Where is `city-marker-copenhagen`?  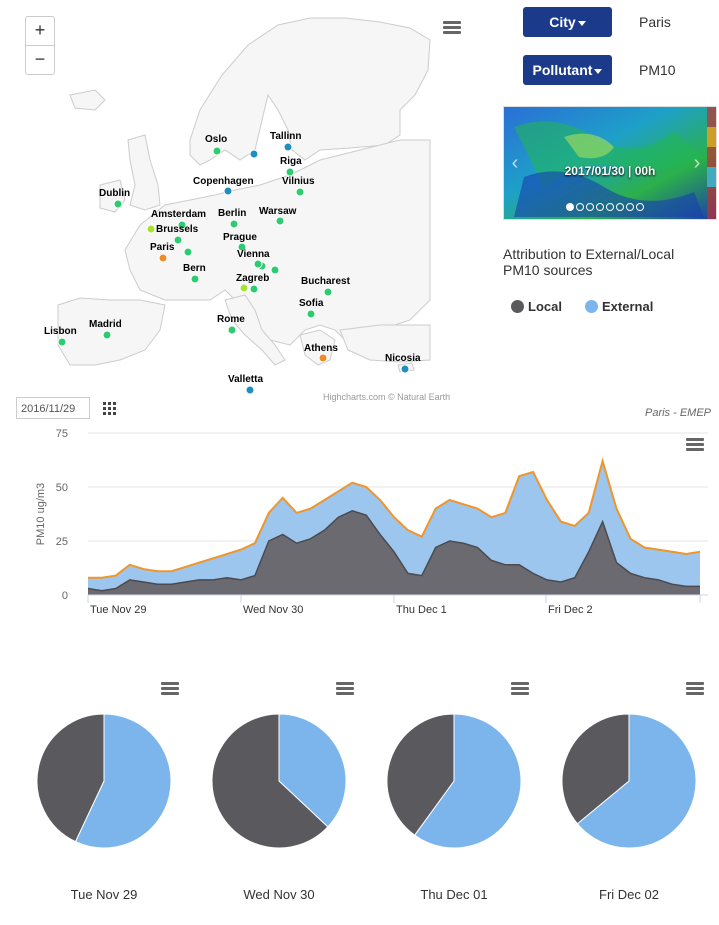 city-marker-copenhagen is located at coordinates (228, 191).